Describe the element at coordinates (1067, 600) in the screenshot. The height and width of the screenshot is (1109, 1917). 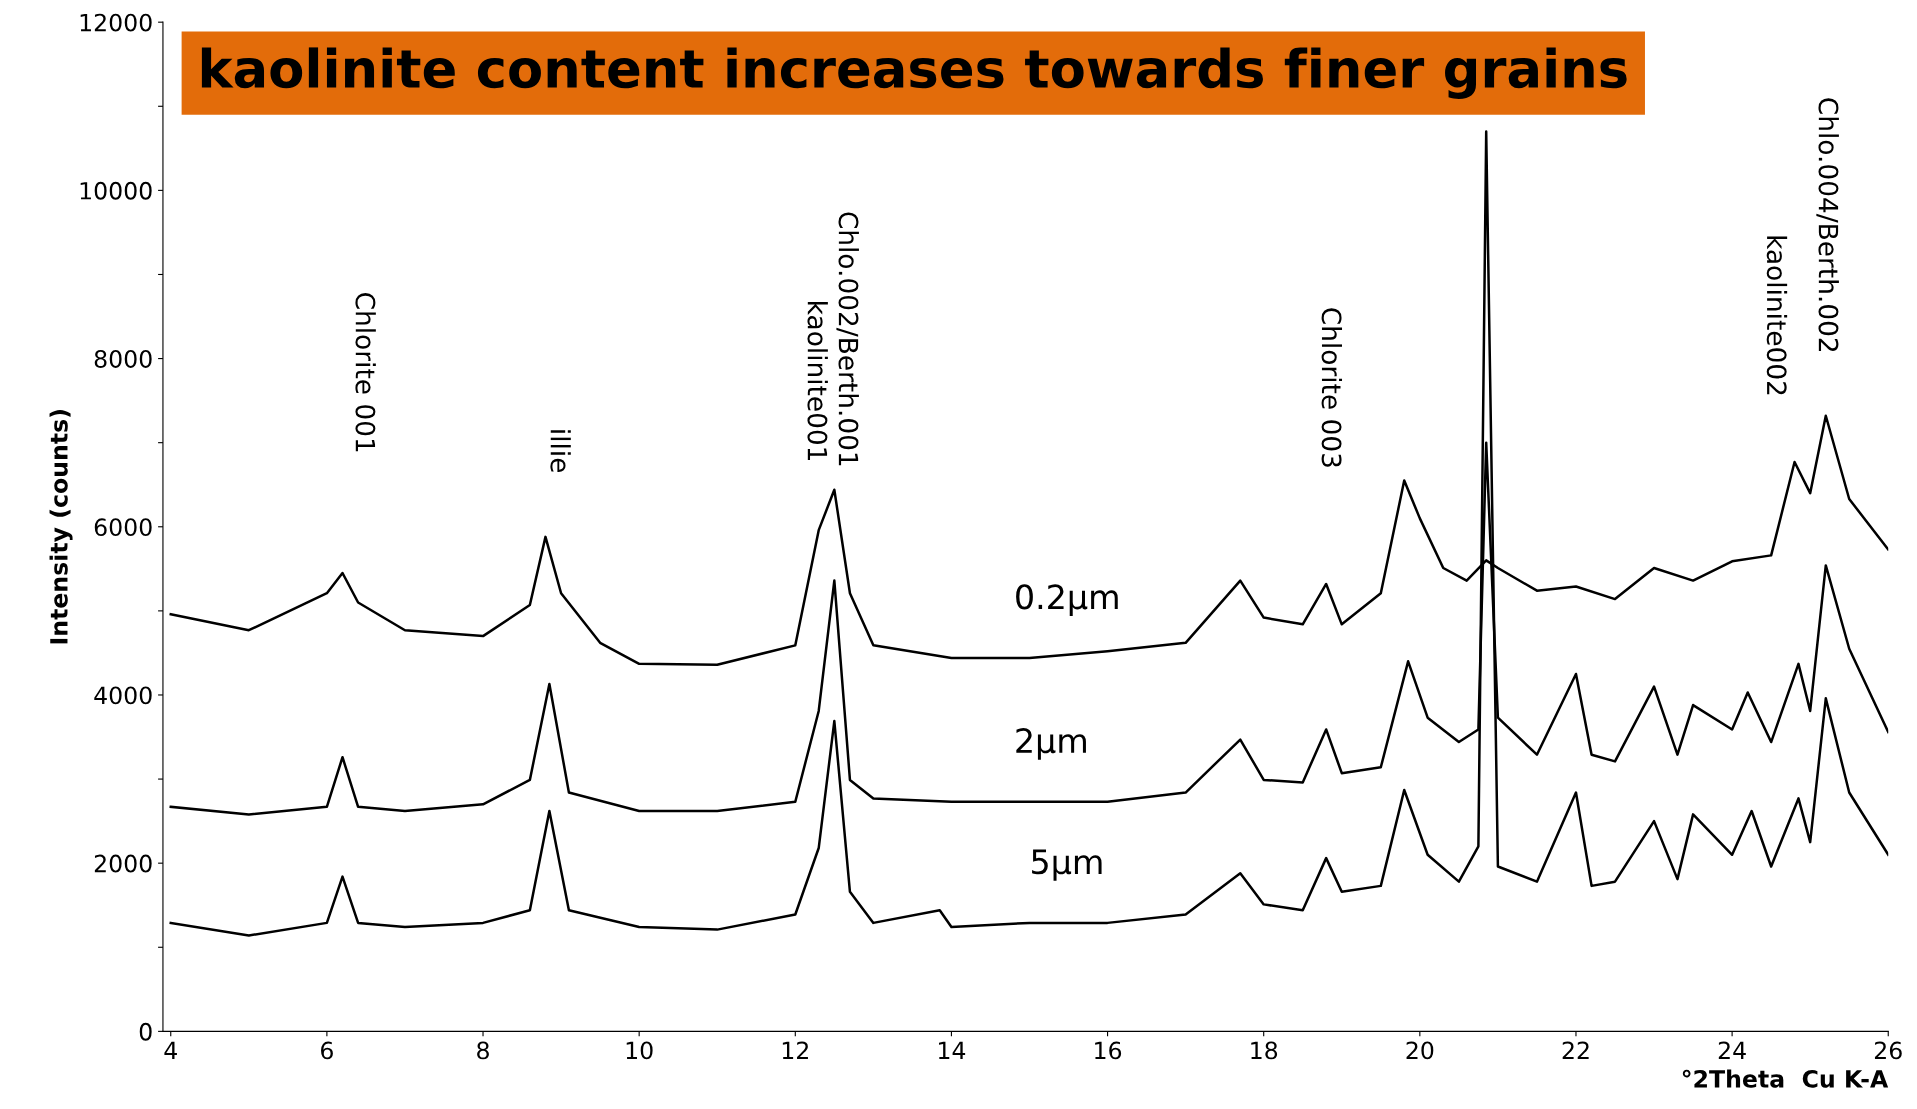
I see `series-label: 0.2µm` at that location.